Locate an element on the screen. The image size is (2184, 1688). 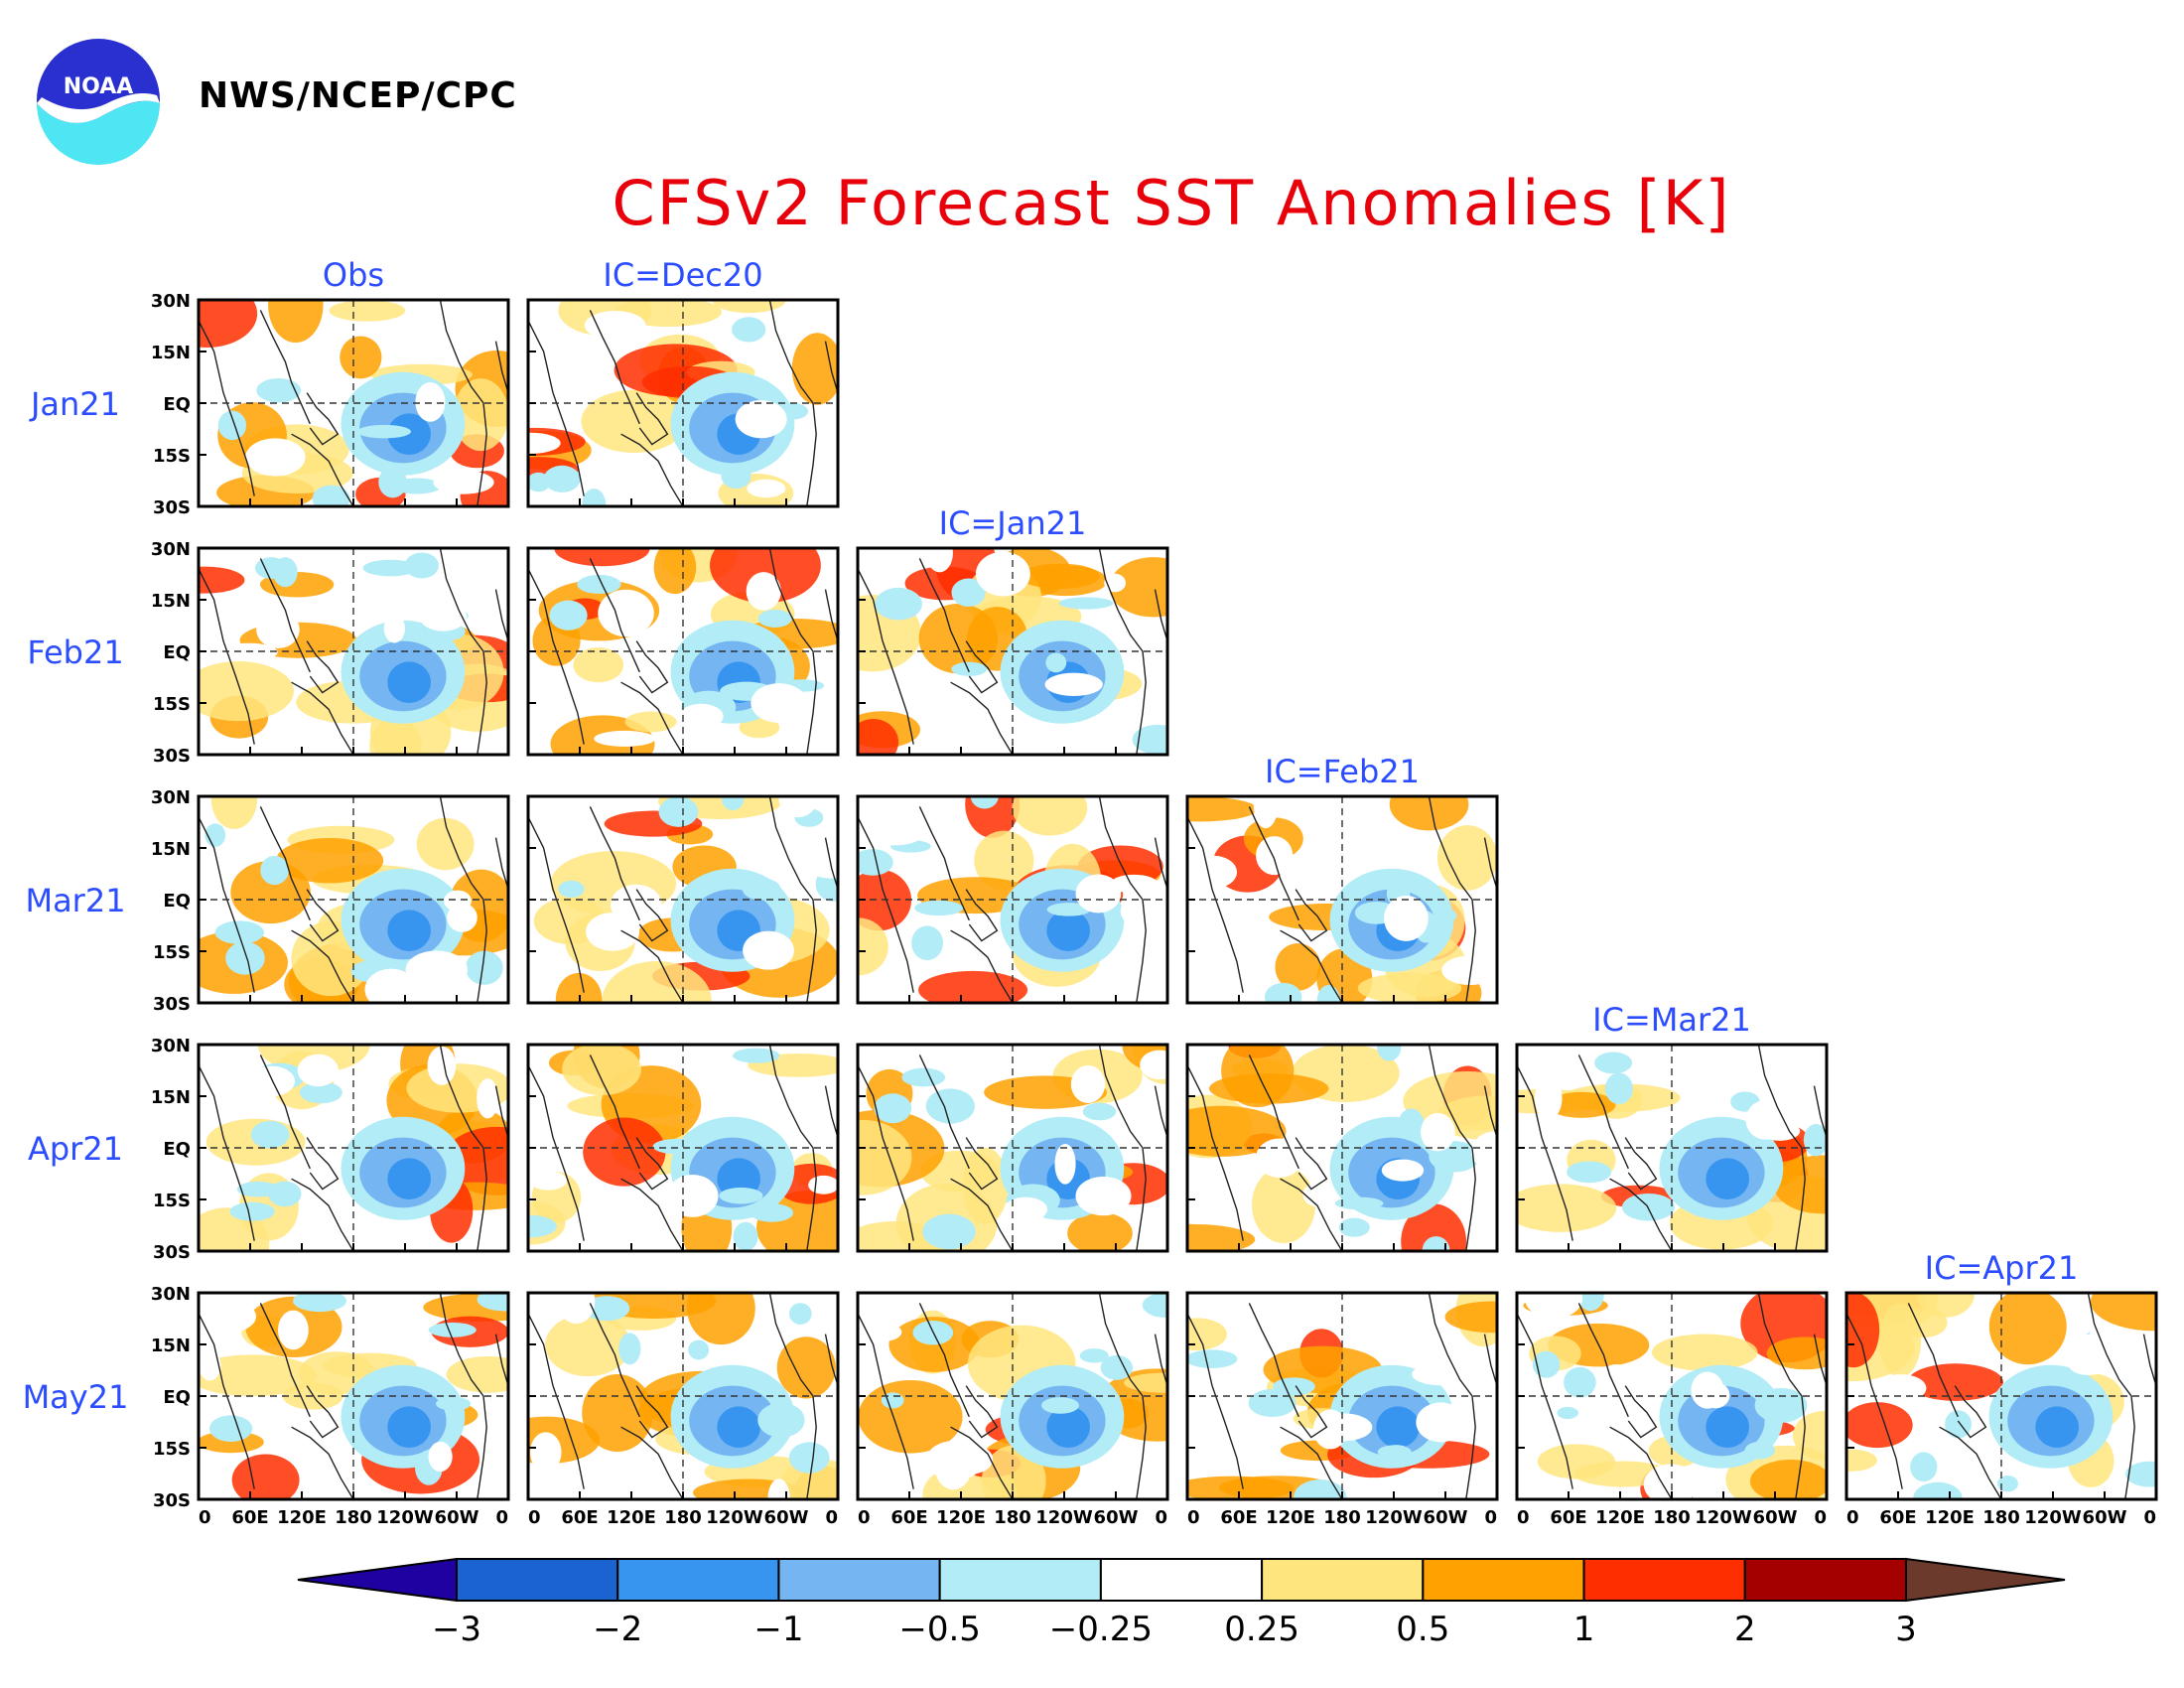
column-header: IC=Apr21 is located at coordinates (2002, 1268).